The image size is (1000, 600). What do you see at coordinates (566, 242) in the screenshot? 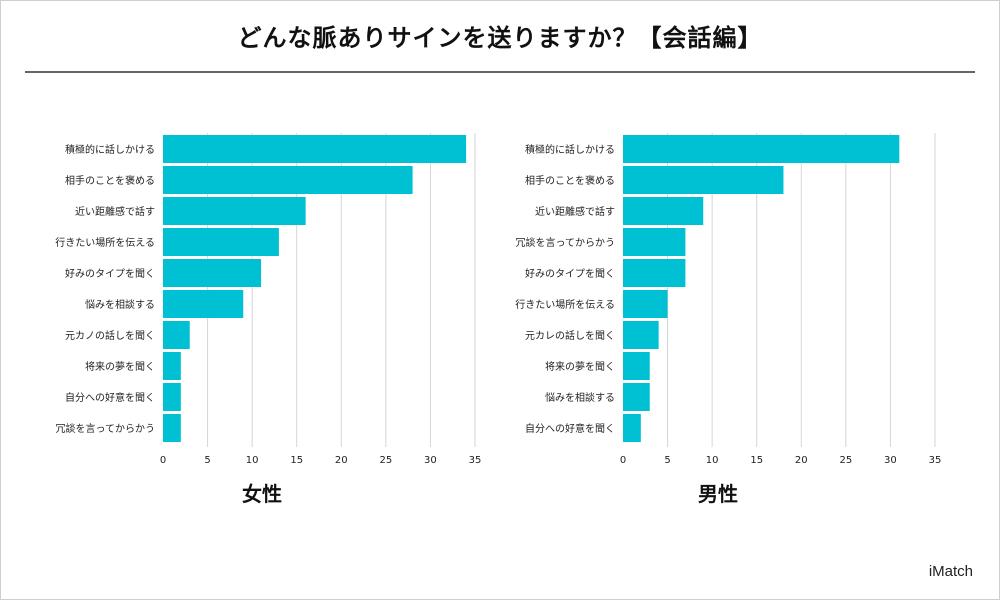
I see `category-label-male-3: 冗談を言ってからかう` at bounding box center [566, 242].